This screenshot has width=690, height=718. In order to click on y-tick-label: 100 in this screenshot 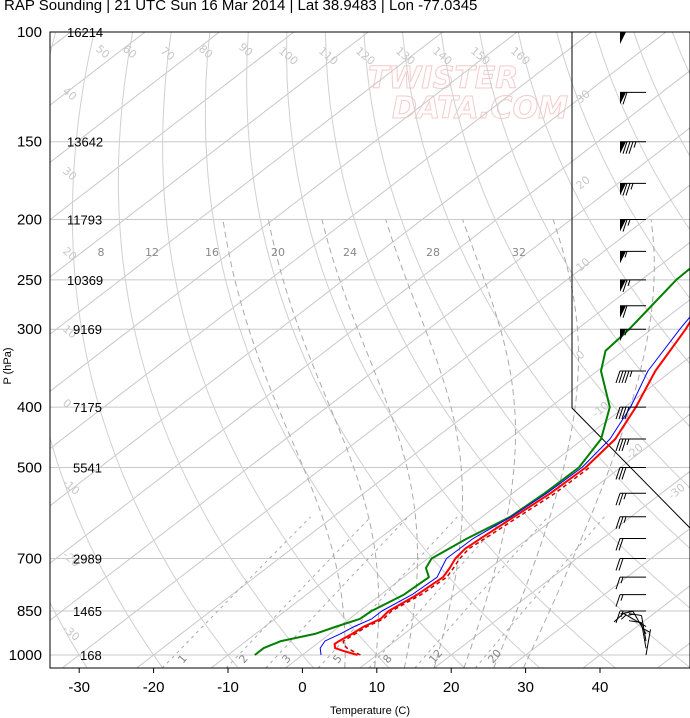, I will do `click(29, 32)`.